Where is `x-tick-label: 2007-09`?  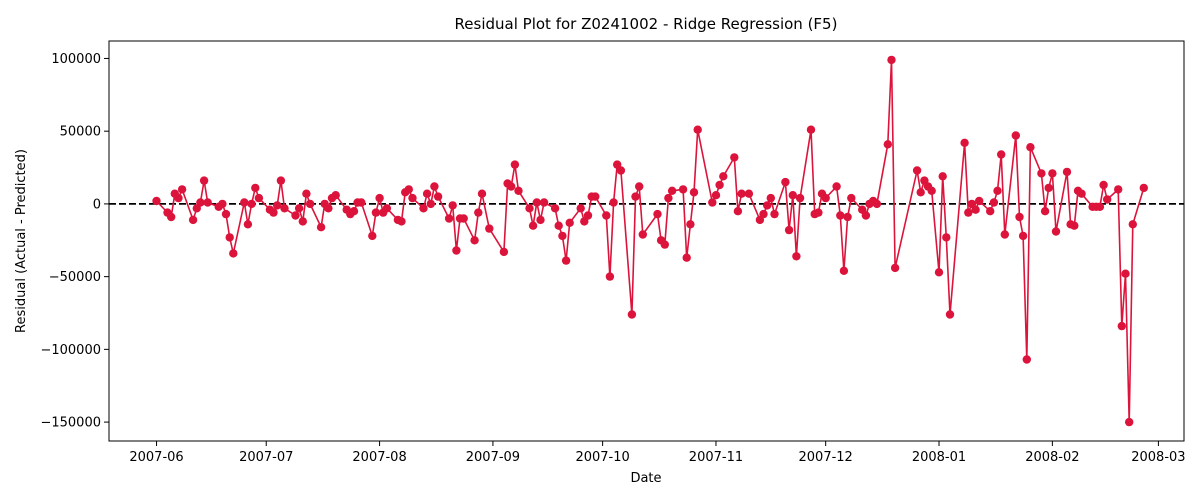
x-tick-label: 2007-09 is located at coordinates (493, 457).